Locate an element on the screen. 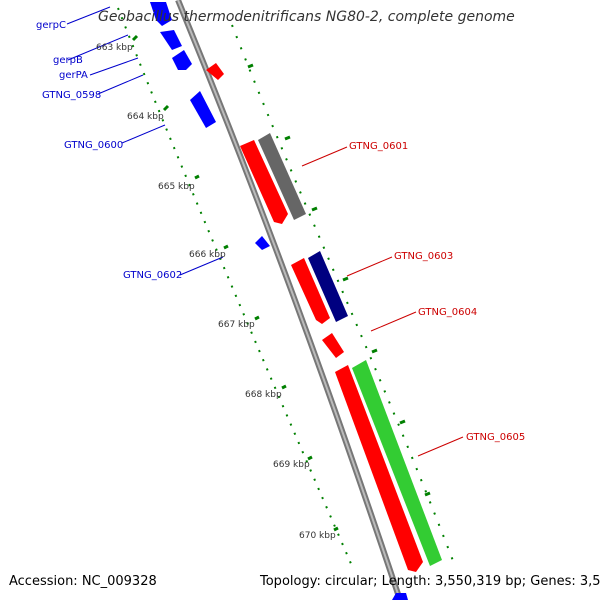 The width and height of the screenshot is (600, 600). gene-gerpb-arrow is located at coordinates (171, 40).